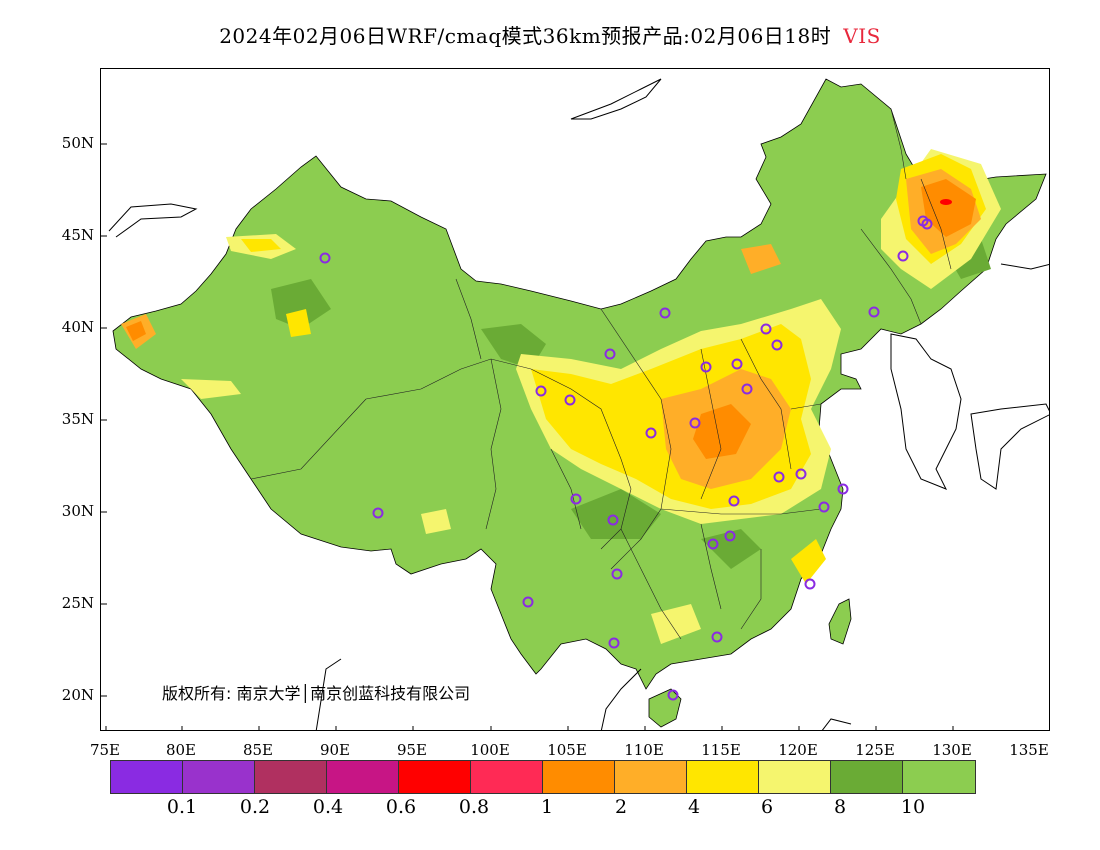 This screenshot has width=1100, height=850. I want to click on lat-label-20n: 20N, so click(77, 695).